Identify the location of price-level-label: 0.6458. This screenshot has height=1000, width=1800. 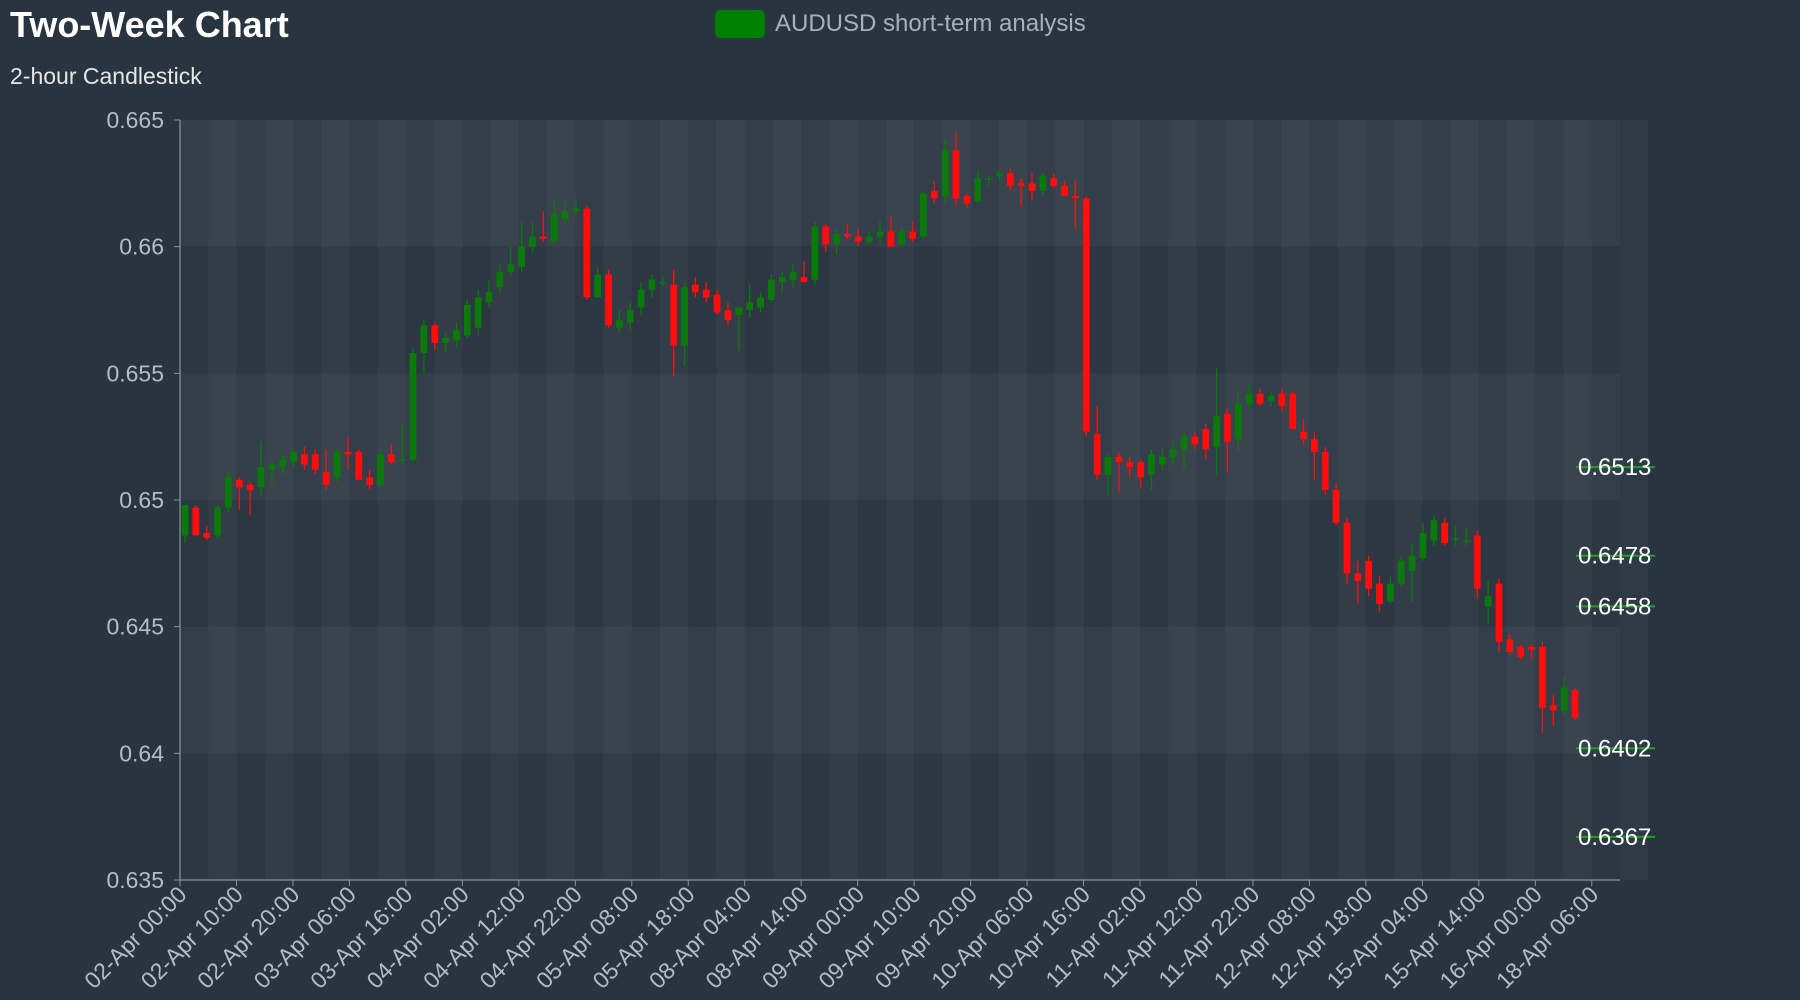
(1614, 606).